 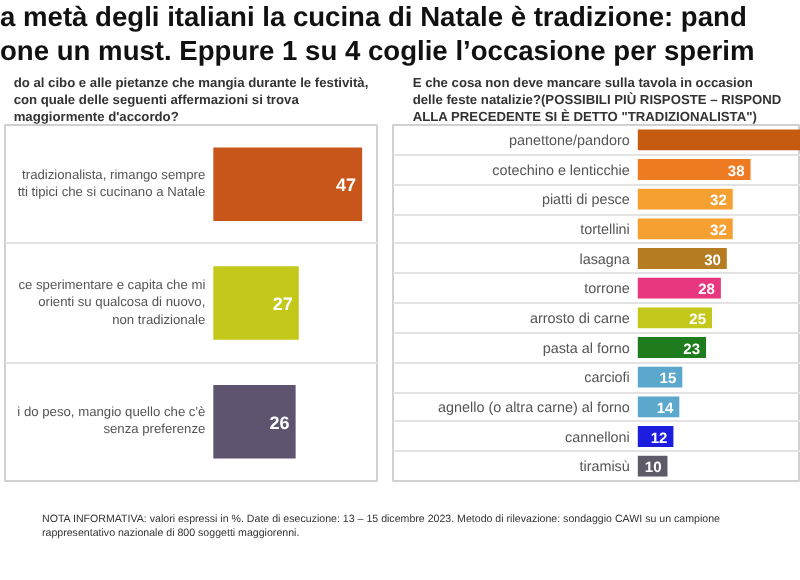 I want to click on chart-title: a metà degli italiani la cucina di Natale è tradizione: pand one un must. Eppure 1 su 4 coglie l’occasione per sperim, so click(x=377, y=34).